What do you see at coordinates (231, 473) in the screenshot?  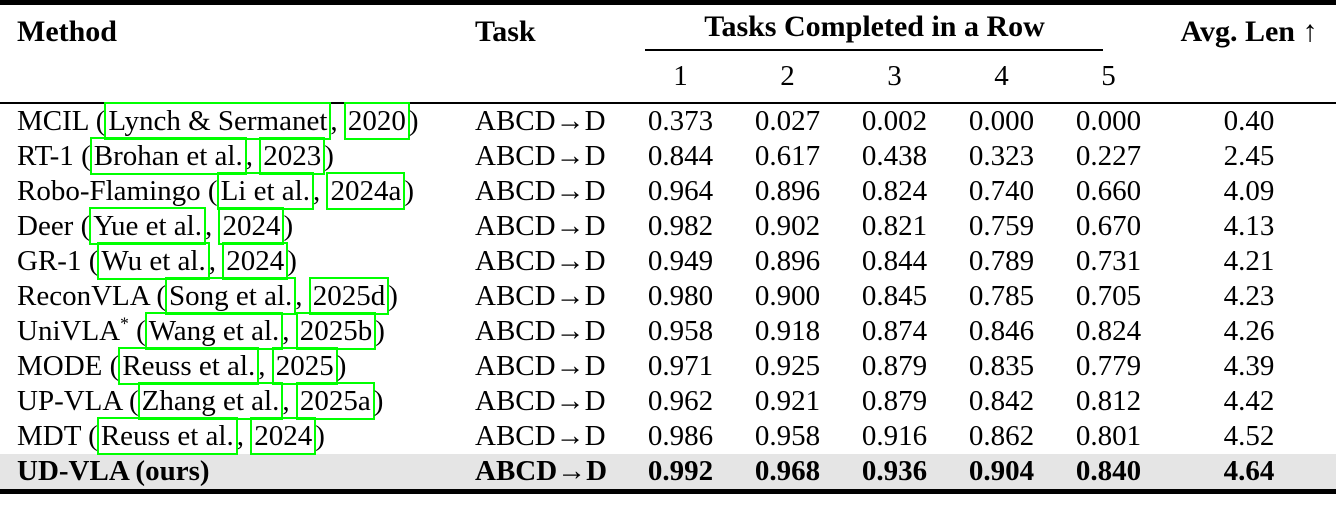 I see `method-cell: UD-VLA (ours)` at bounding box center [231, 473].